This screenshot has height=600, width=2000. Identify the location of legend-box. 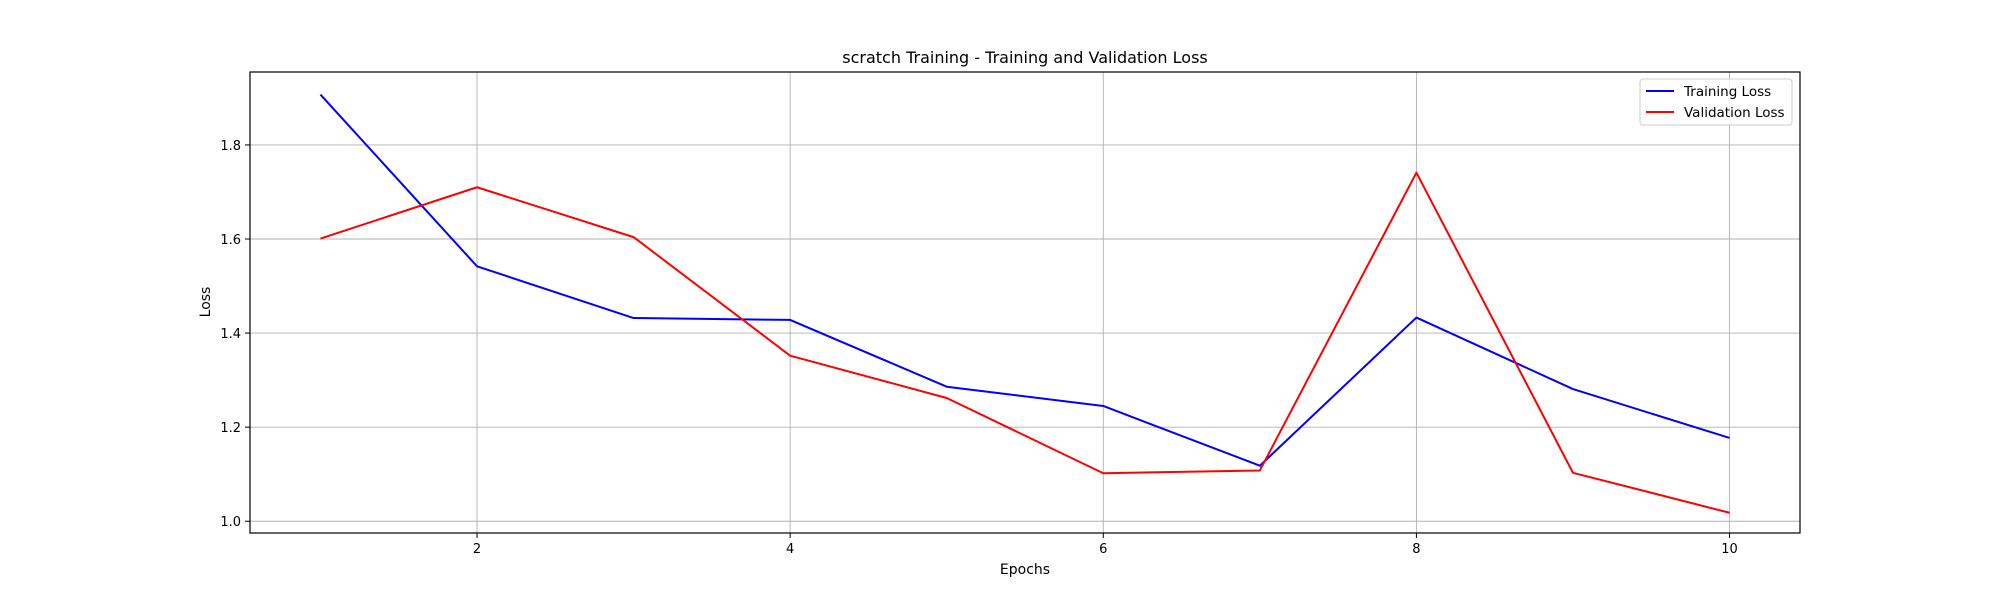
(1716, 102).